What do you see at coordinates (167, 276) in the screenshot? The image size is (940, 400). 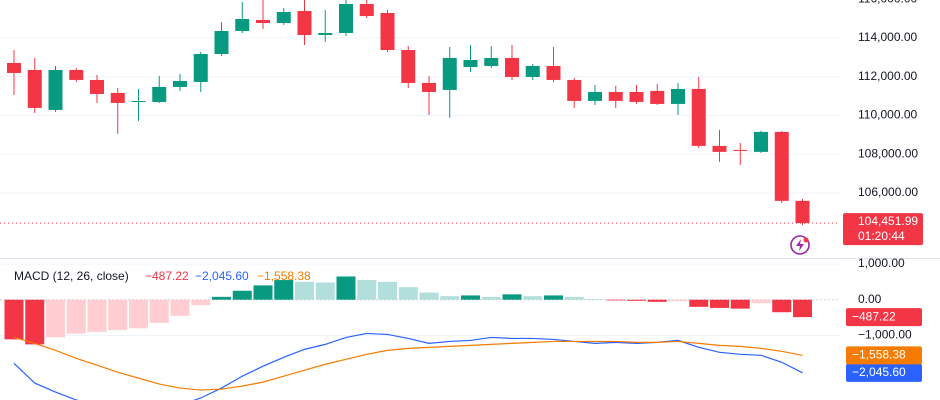 I see `legend-value: −487.22` at bounding box center [167, 276].